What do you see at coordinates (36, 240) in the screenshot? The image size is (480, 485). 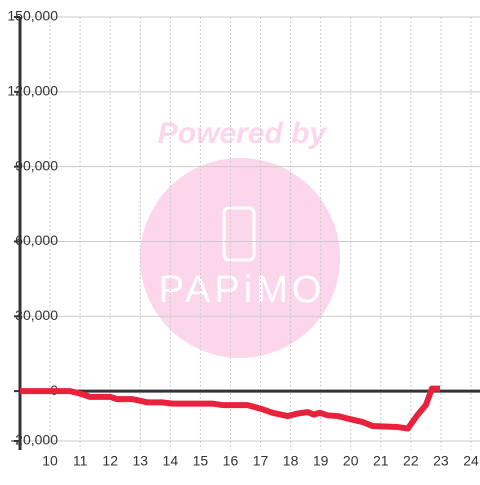 I see `y-tick-label: 60,000` at bounding box center [36, 240].